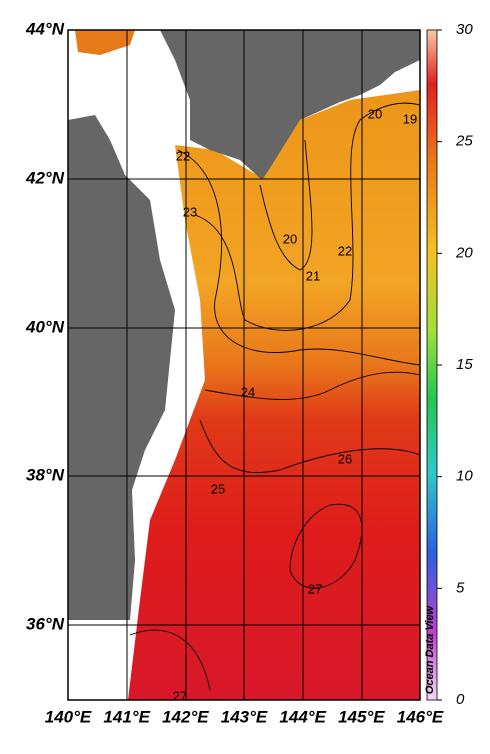 This screenshot has height=754, width=490. I want to click on colorbar-tick-label: 25, so click(464, 141).